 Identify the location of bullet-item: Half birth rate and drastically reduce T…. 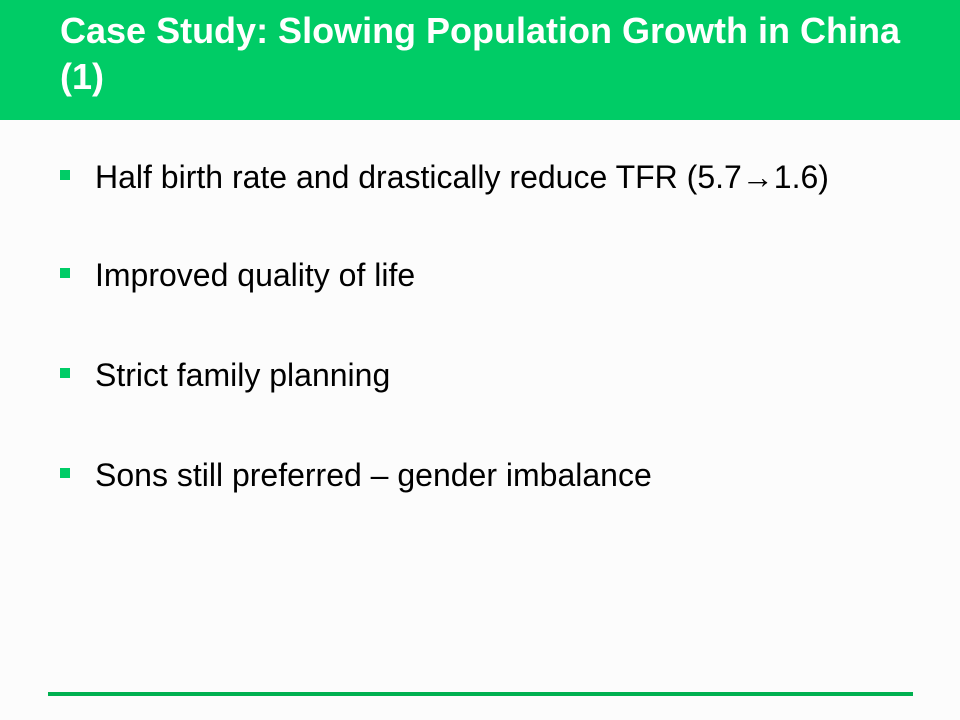
(490, 177).